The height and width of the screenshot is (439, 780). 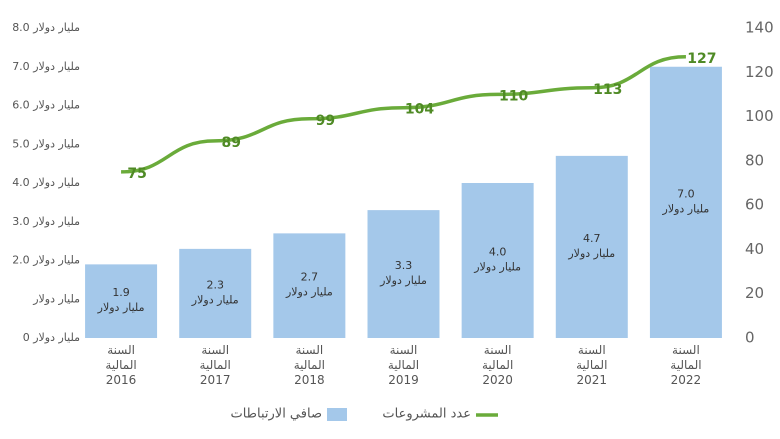 What do you see at coordinates (686, 193) in the screenshot?
I see `bar-value-label: 7.0` at bounding box center [686, 193].